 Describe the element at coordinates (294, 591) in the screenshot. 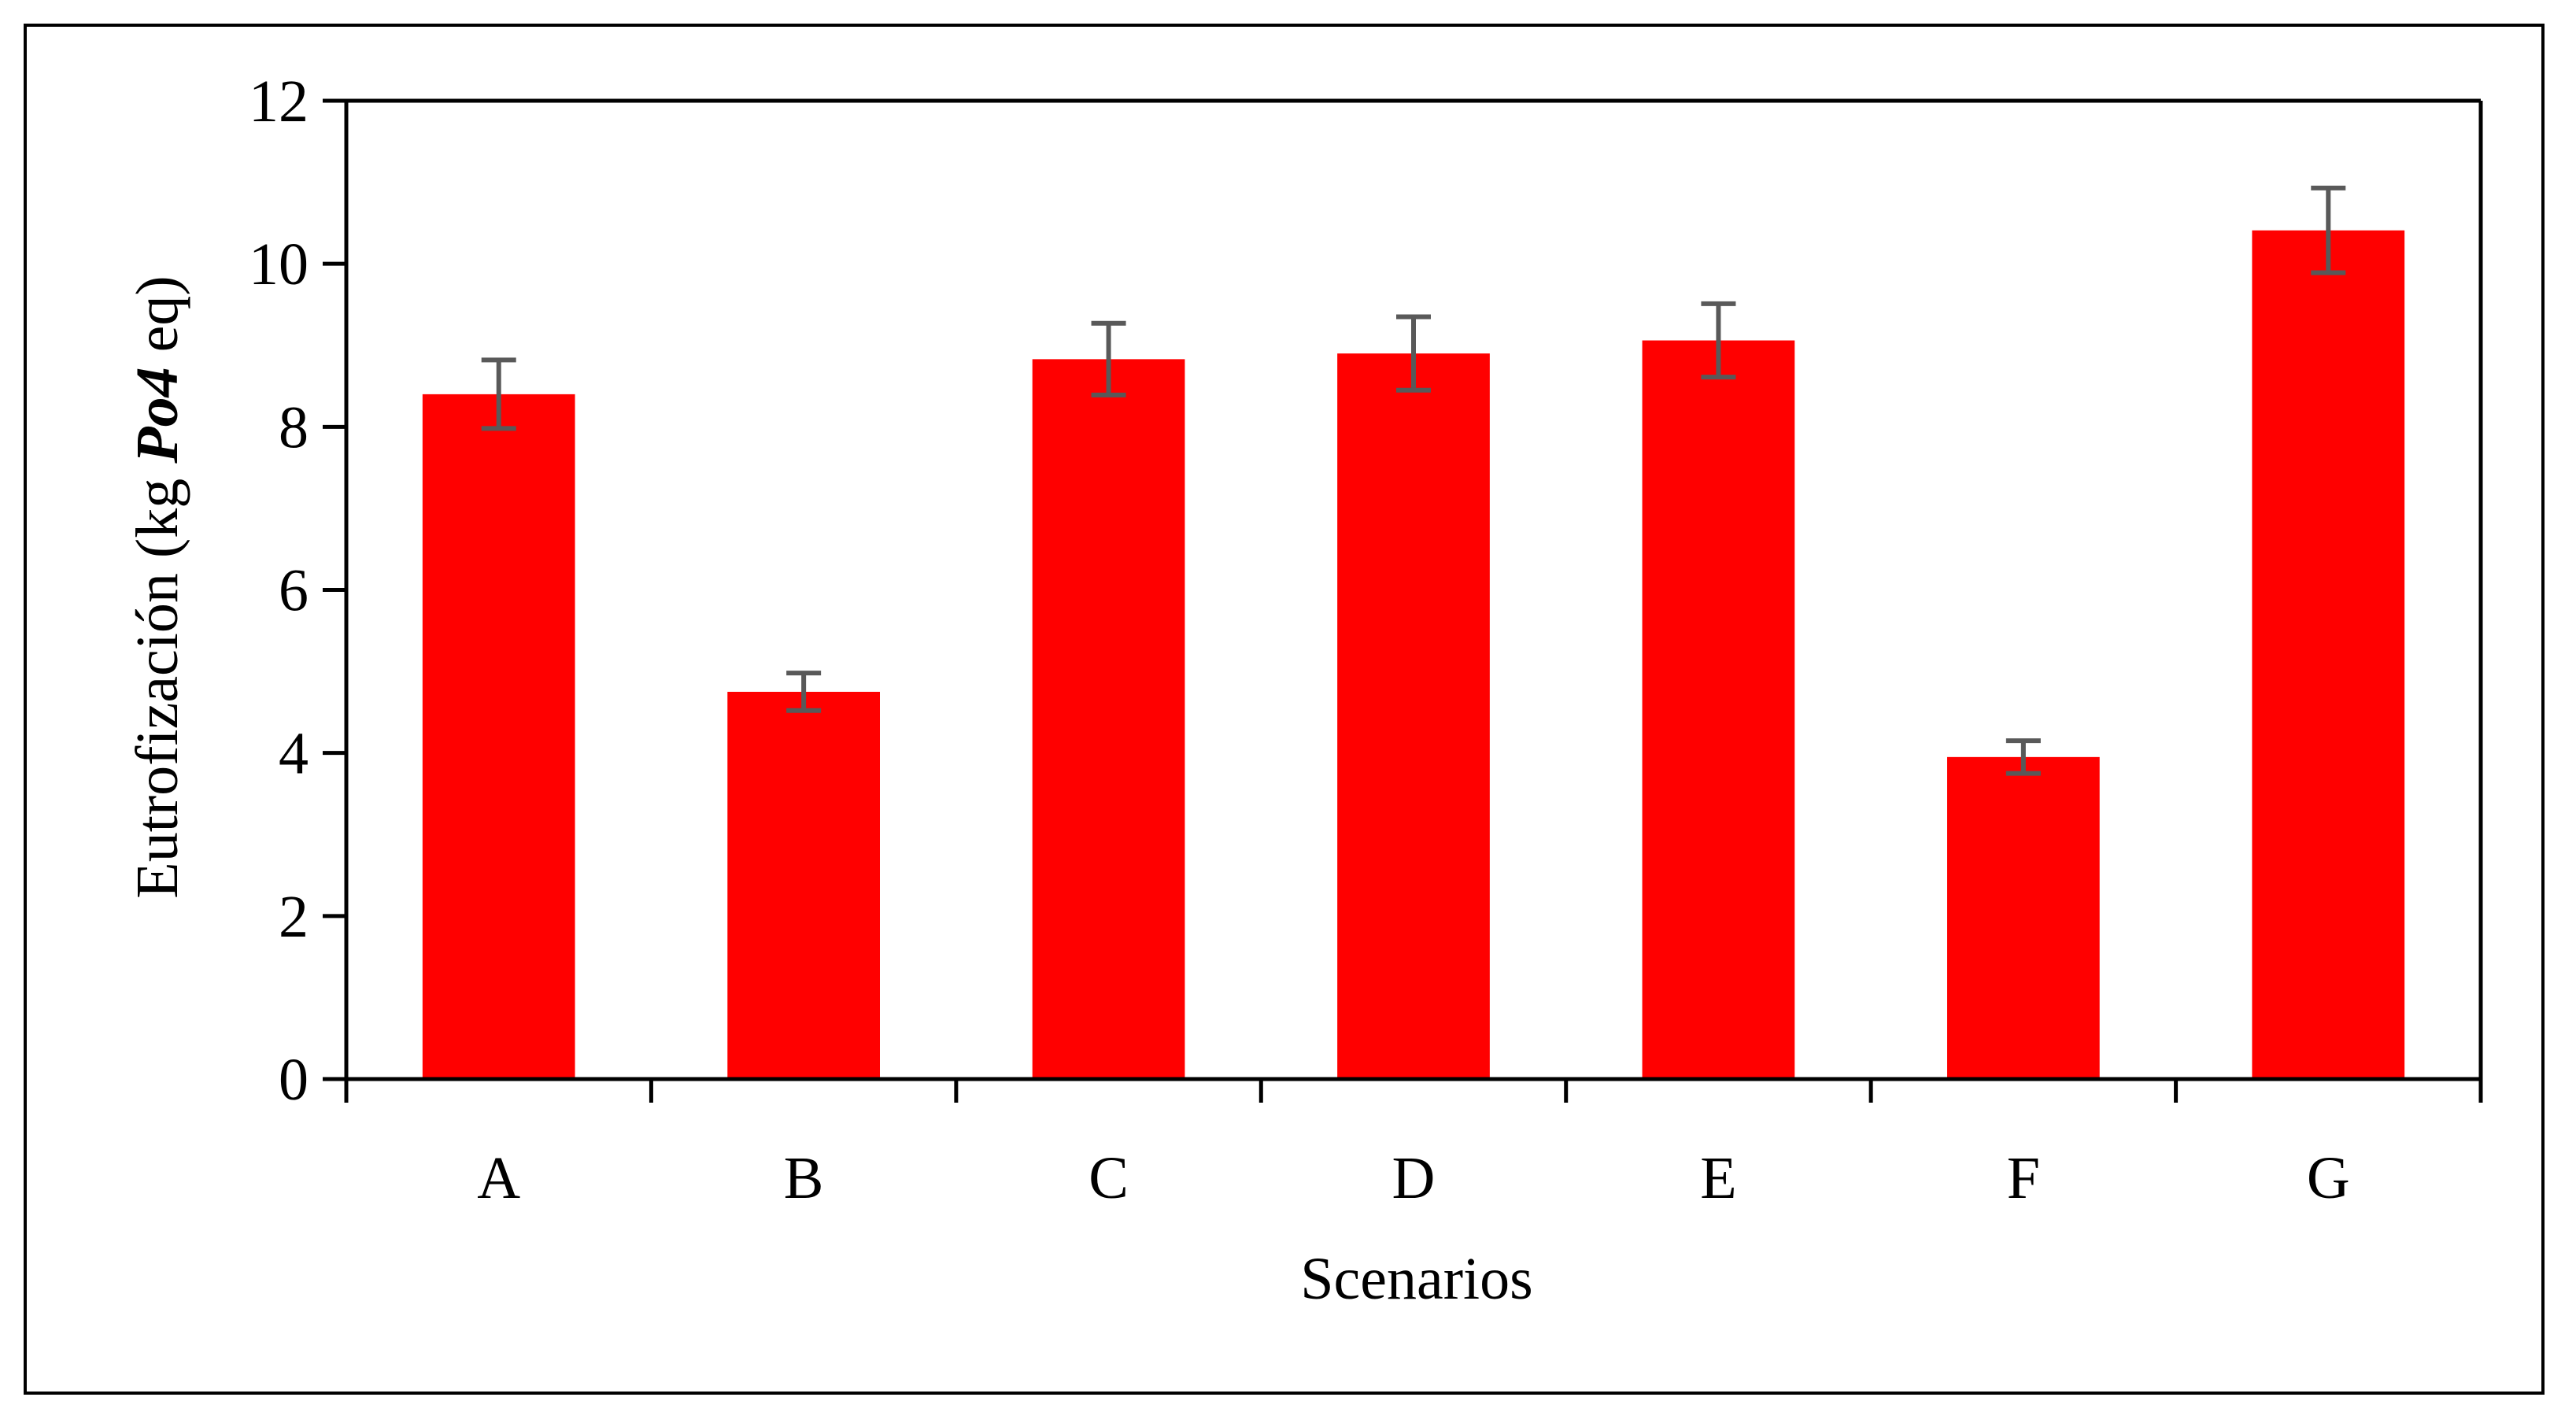

I see `y-tick-label-6: 6` at that location.